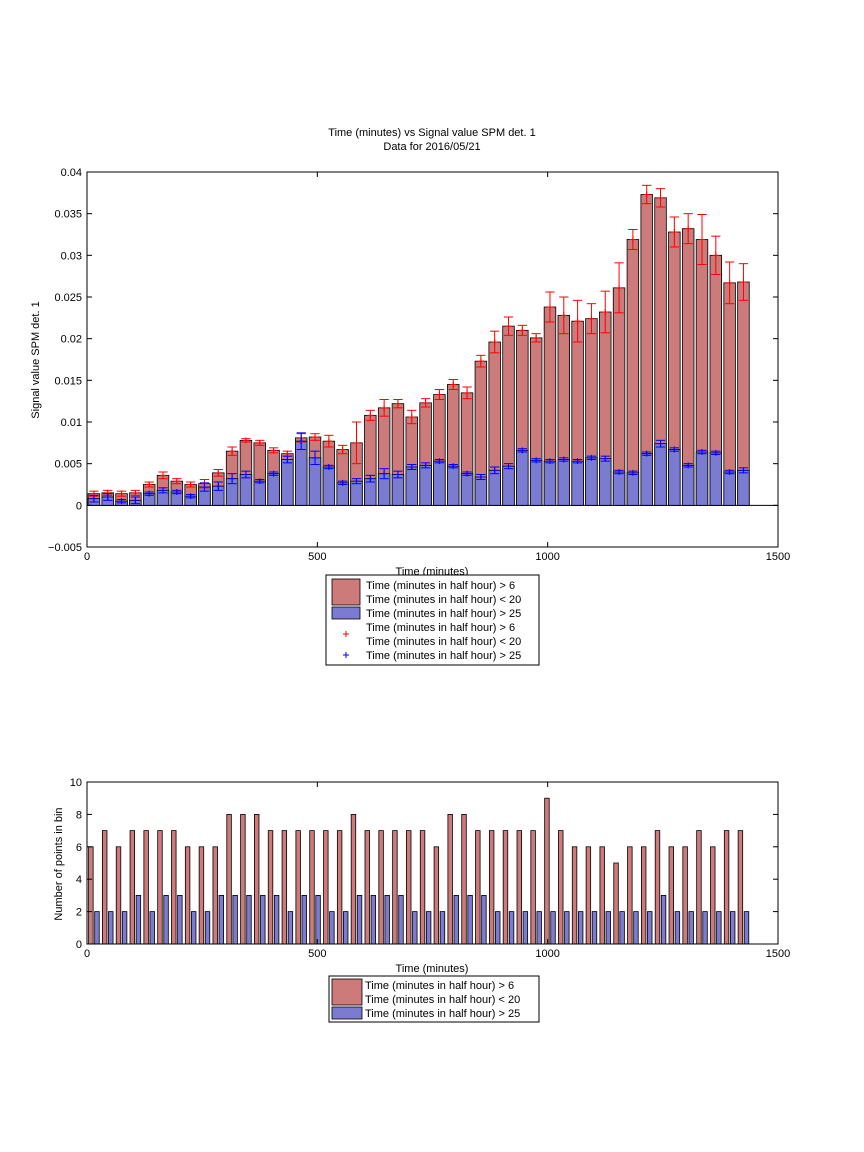  What do you see at coordinates (317, 557) in the screenshot?
I see `x-tick-label: 500` at bounding box center [317, 557].